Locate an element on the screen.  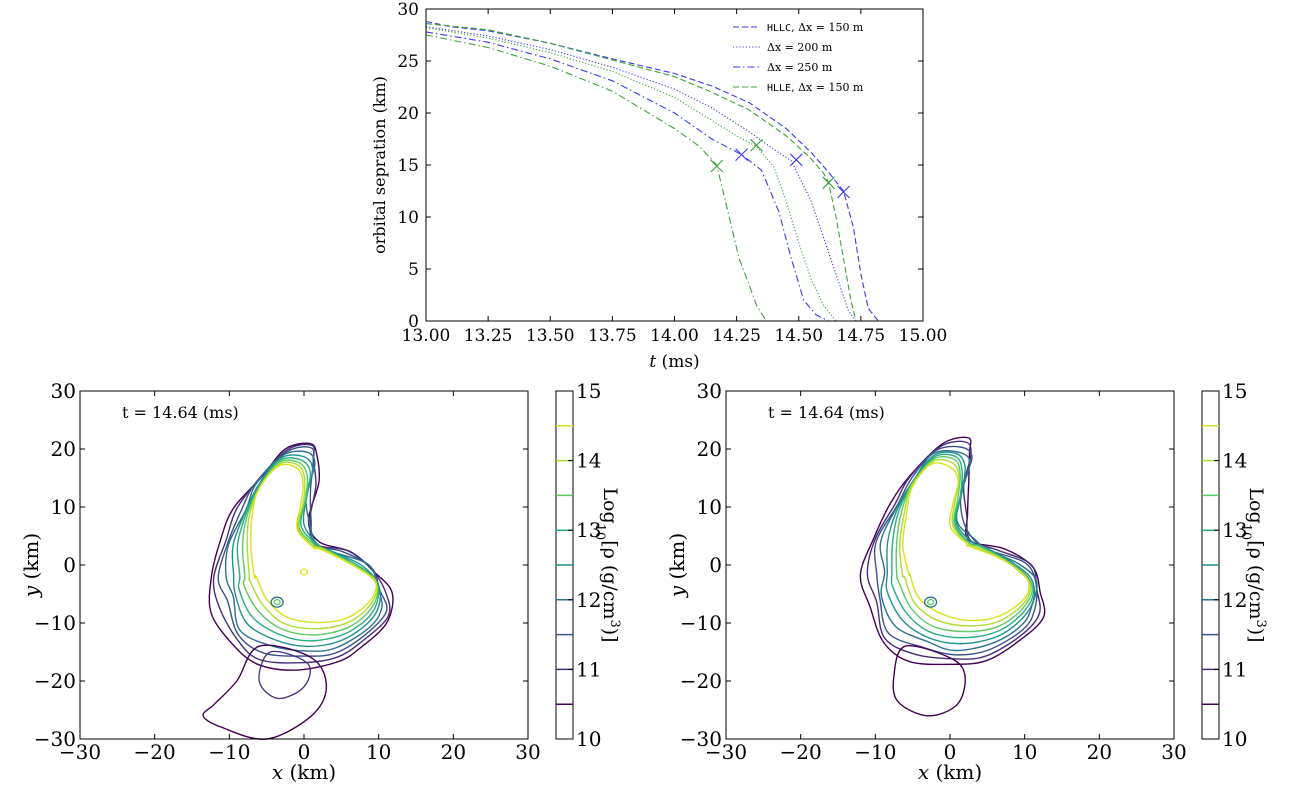
y-axis-label: orbital sepration (km) is located at coordinates (379, 165).